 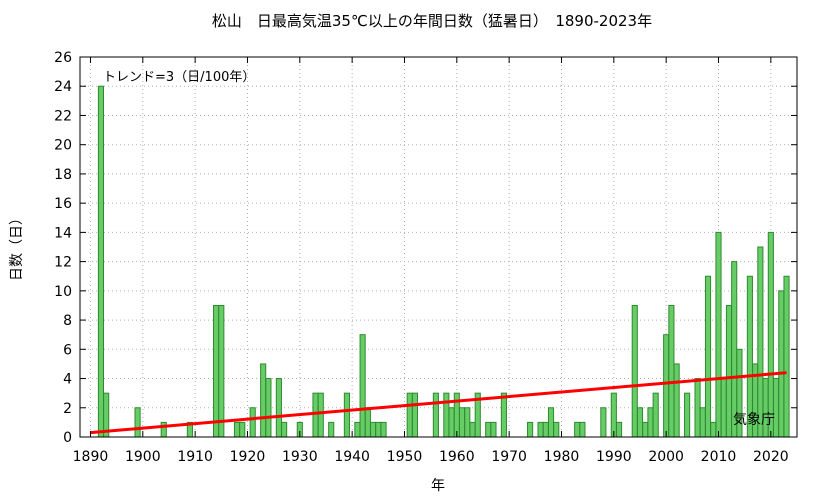 What do you see at coordinates (195, 457) in the screenshot?
I see `x-tick-label: 1910` at bounding box center [195, 457].